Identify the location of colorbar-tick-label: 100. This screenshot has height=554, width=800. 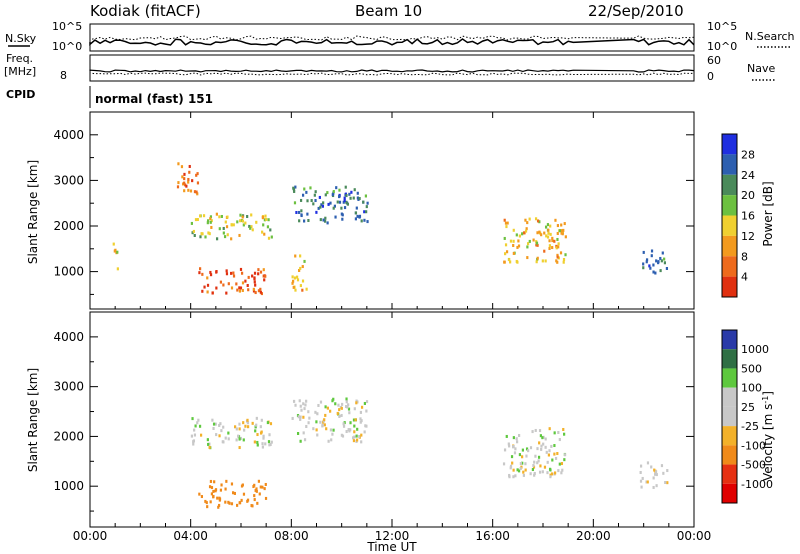
(751, 388).